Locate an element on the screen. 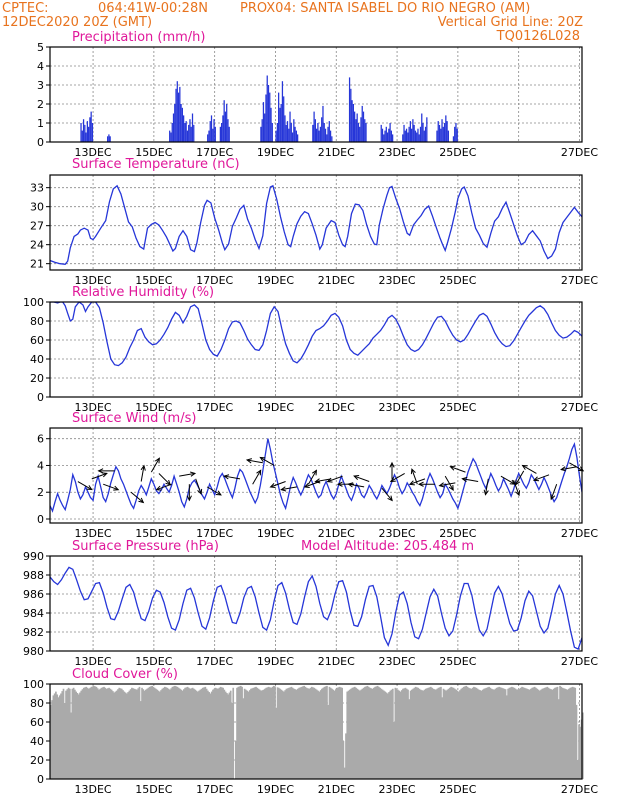  x-tick-label: 17DEC is located at coordinates (214, 789).